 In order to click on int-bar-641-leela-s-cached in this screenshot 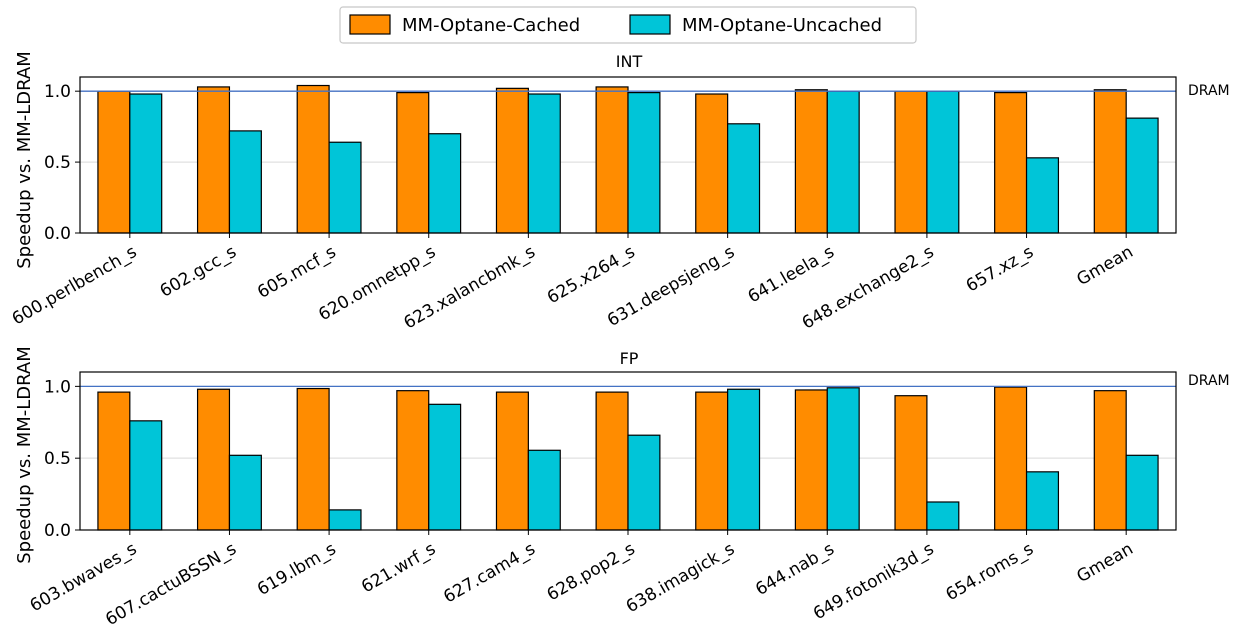, I will do `click(811, 161)`.